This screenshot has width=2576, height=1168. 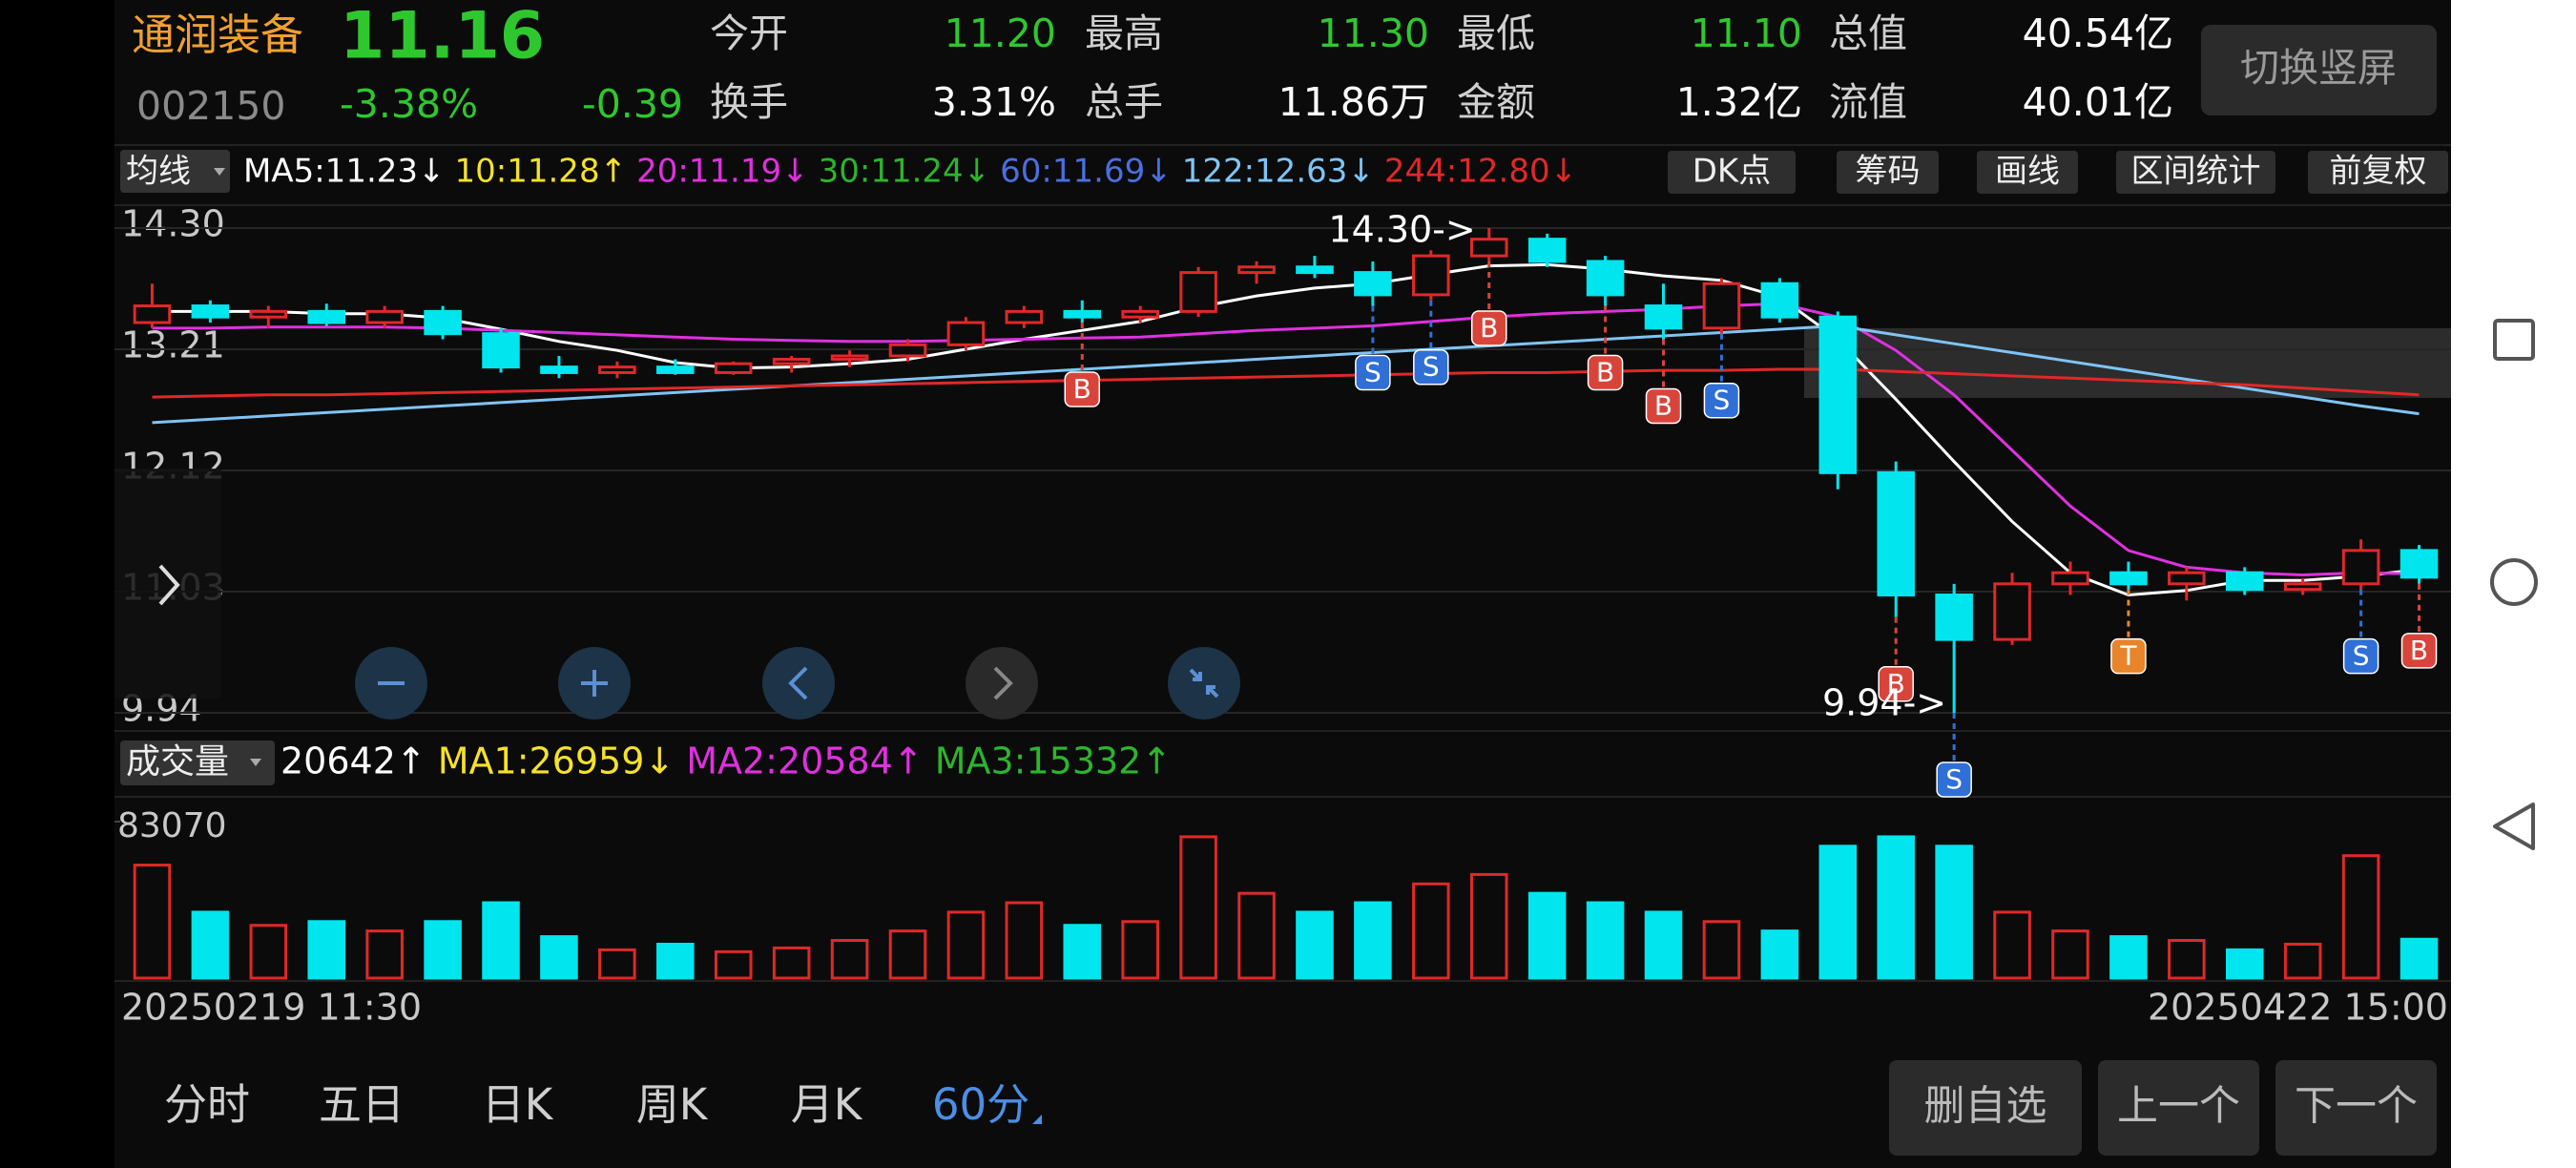 I want to click on nav-recent, so click(x=2514, y=340).